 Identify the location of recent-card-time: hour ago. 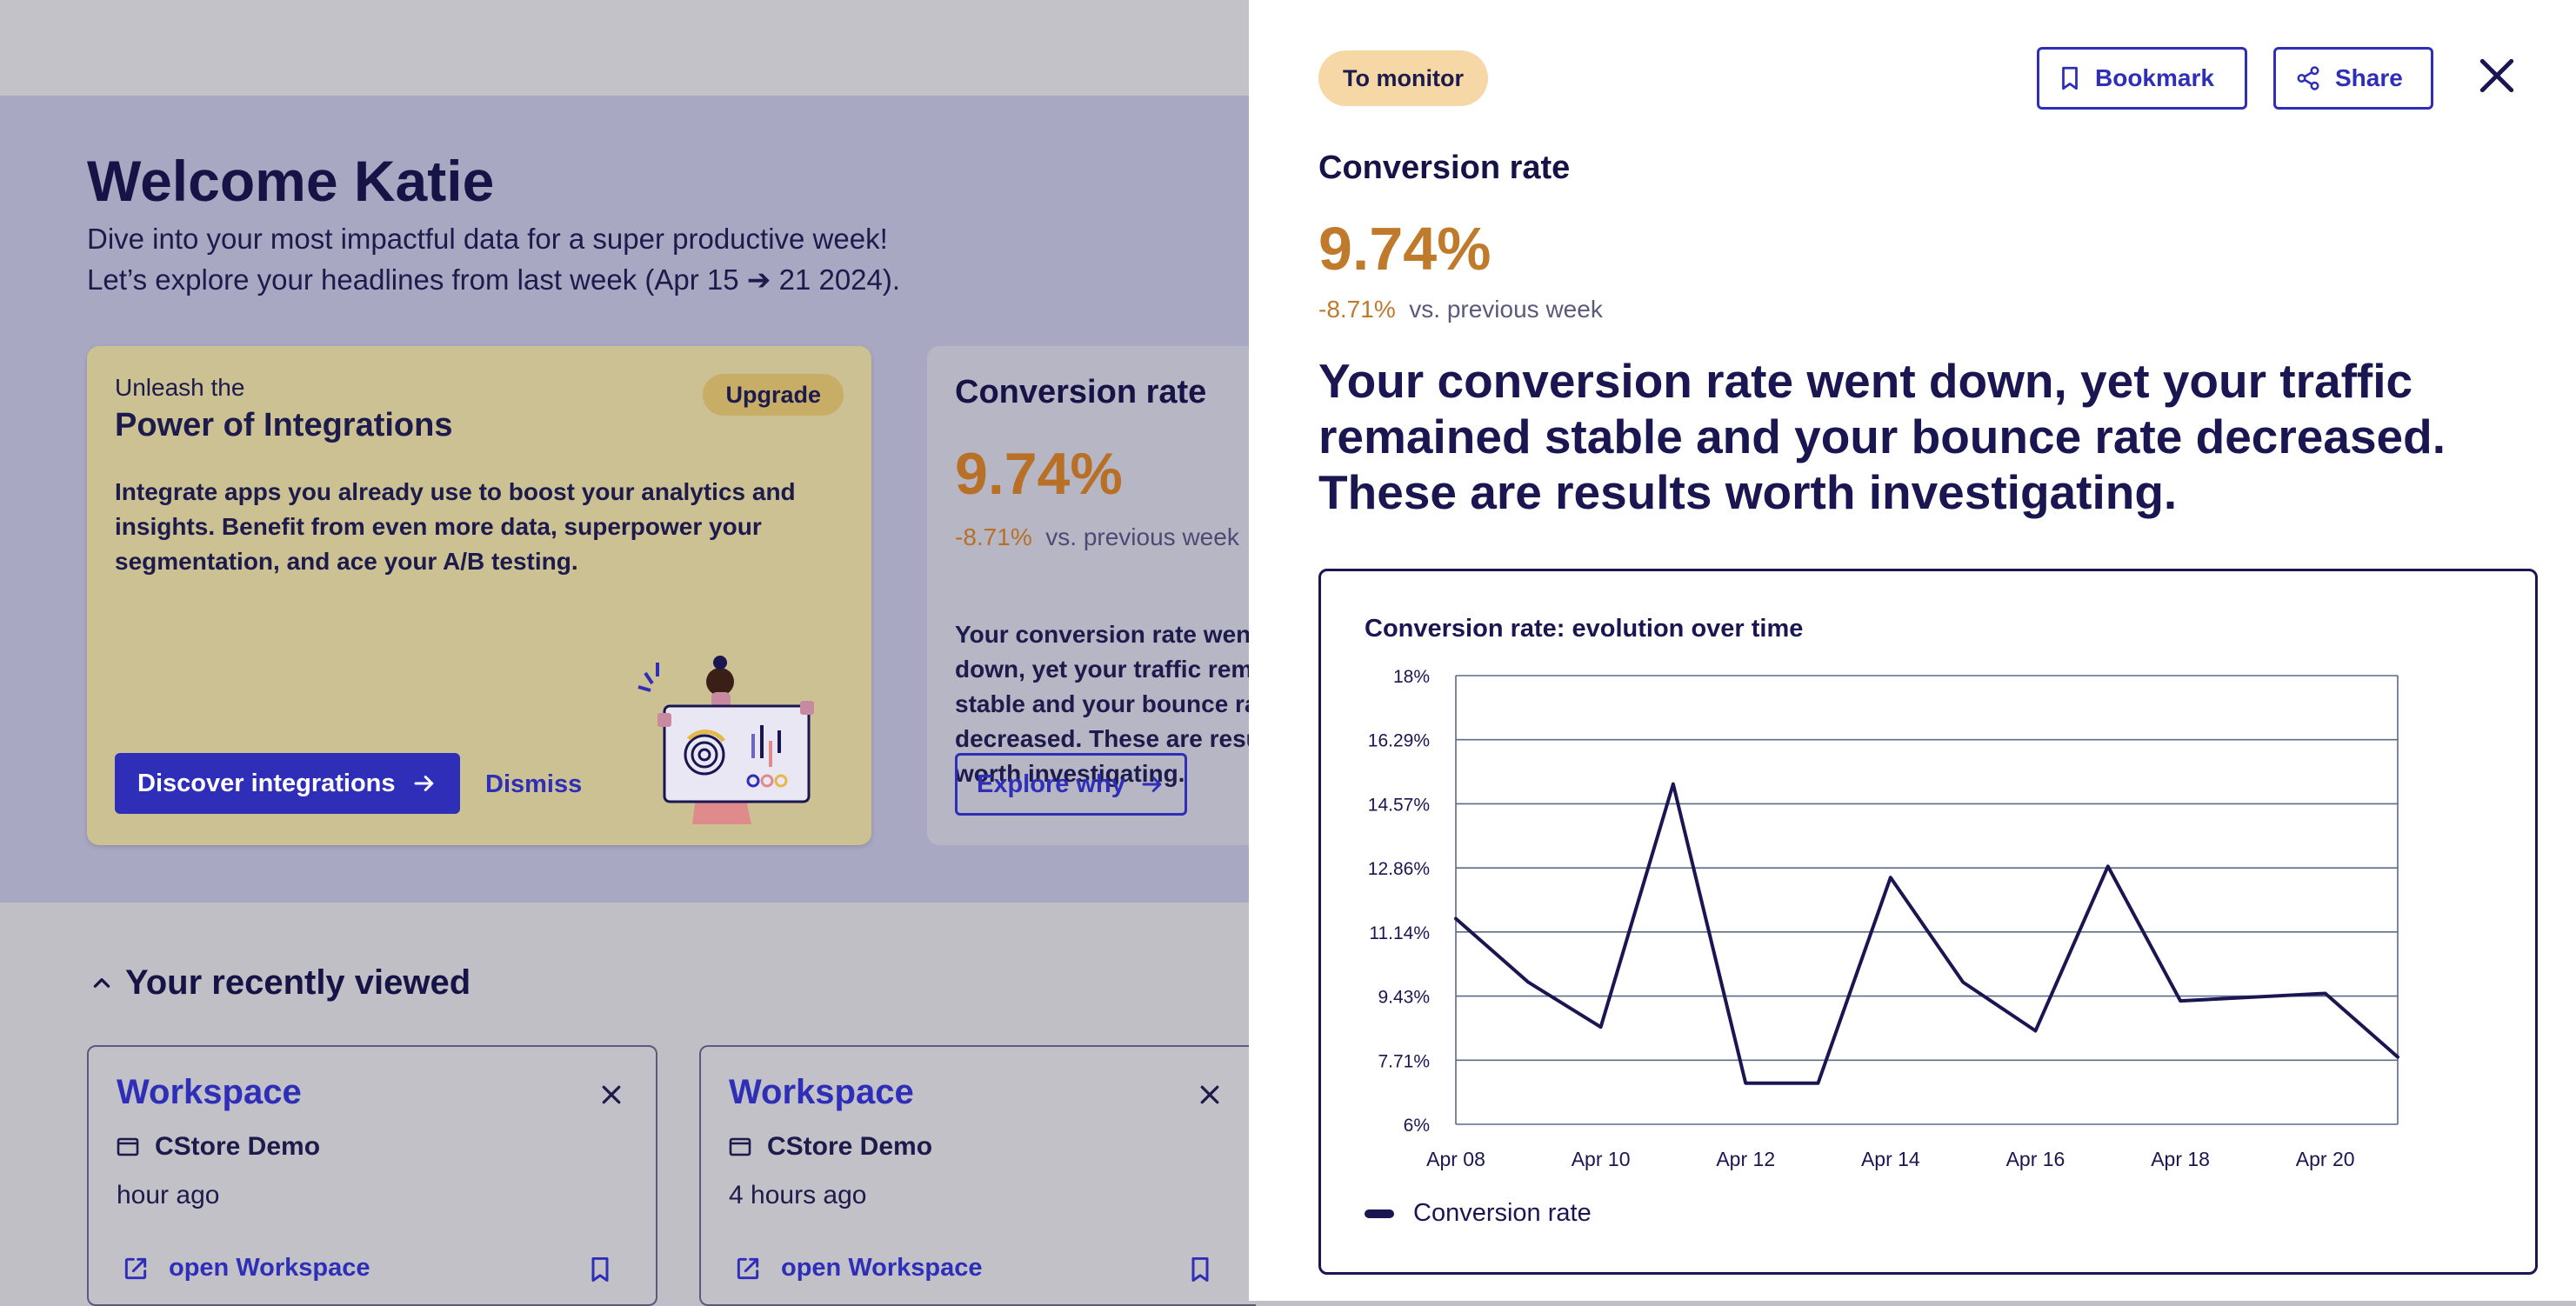
(168, 1195).